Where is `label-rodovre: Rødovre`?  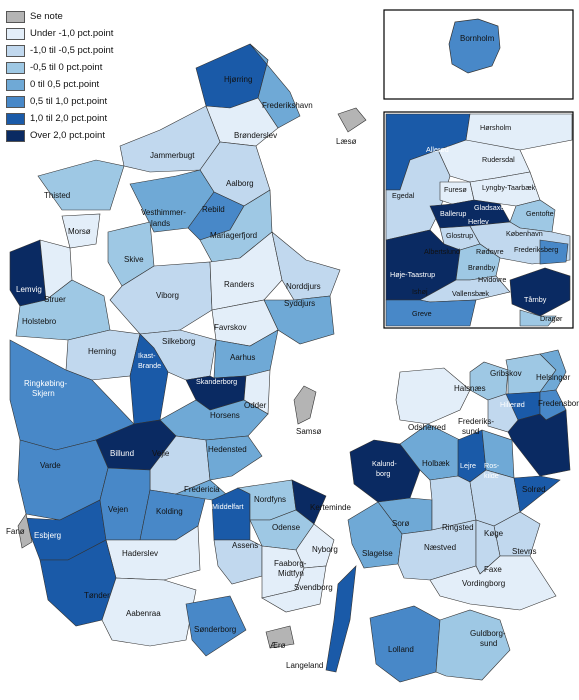 label-rodovre: Rødovre is located at coordinates (490, 251).